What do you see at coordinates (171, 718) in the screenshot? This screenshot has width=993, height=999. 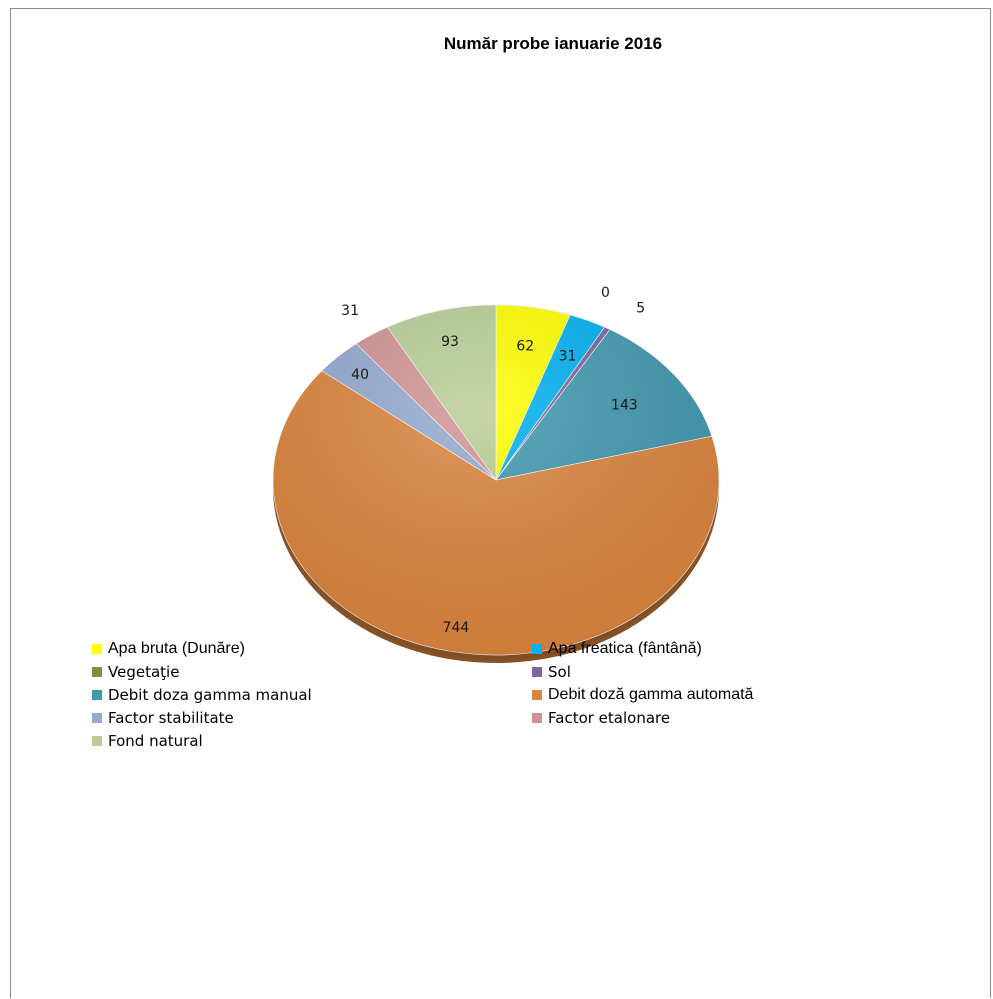 I see `legend-label: Factor stabilitate` at bounding box center [171, 718].